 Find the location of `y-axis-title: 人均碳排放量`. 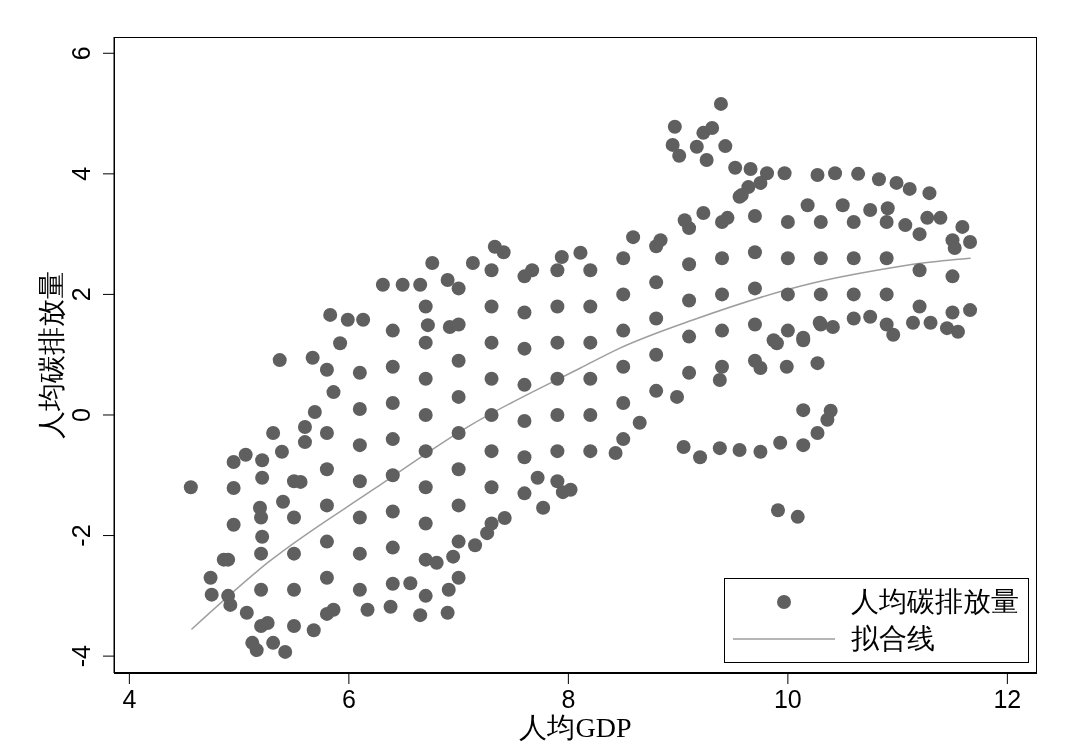

y-axis-title: 人均碳排放量 is located at coordinates (51, 355).